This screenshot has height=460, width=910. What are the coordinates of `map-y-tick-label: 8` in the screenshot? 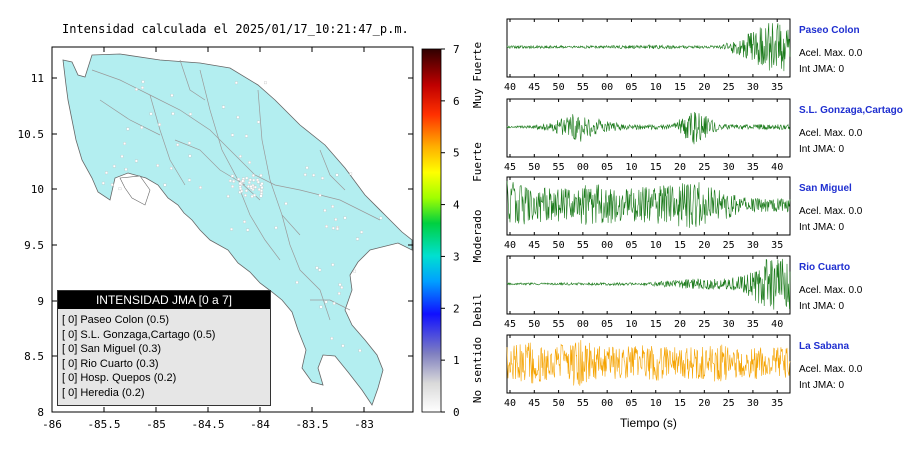 It's located at (40, 412).